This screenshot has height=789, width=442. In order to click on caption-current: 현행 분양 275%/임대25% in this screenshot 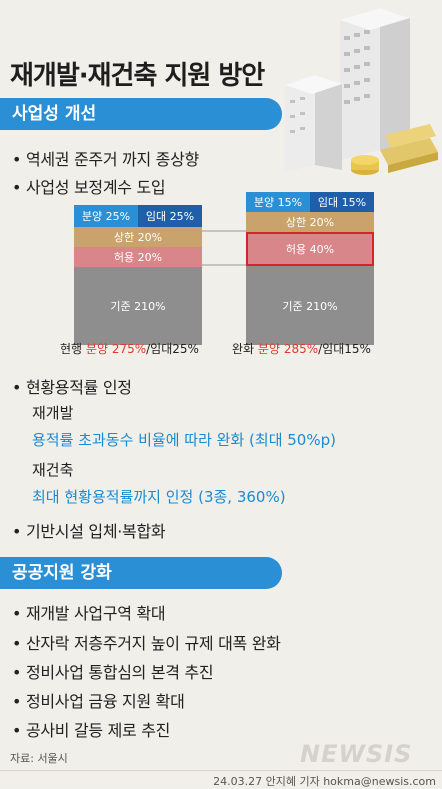, I will do `click(129, 348)`.